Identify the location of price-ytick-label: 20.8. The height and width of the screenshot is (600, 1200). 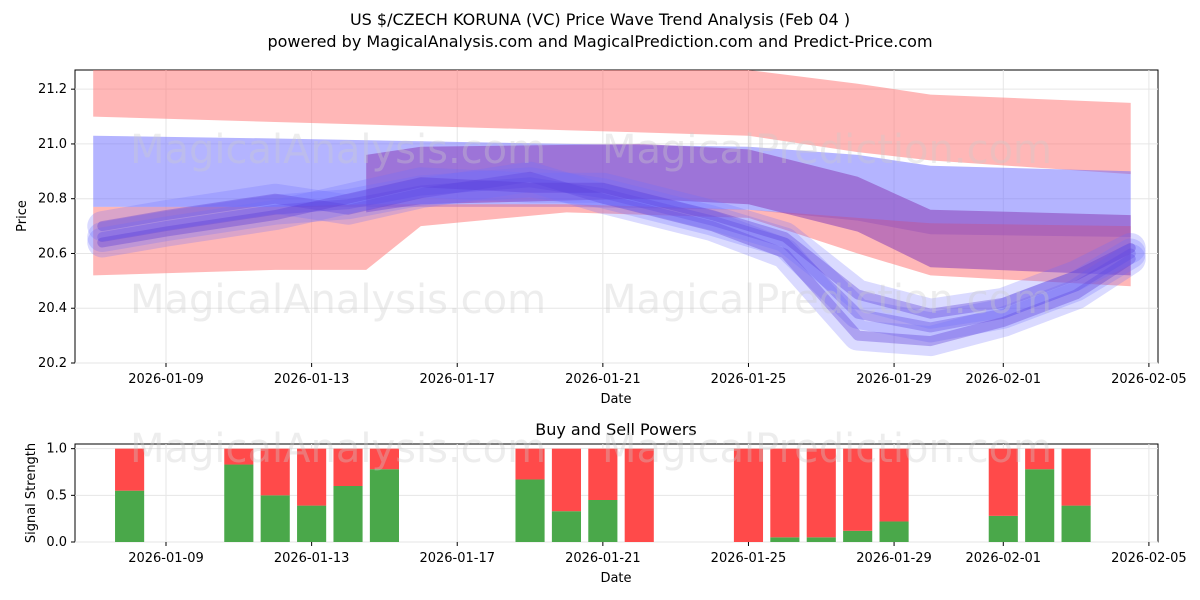
(52, 199).